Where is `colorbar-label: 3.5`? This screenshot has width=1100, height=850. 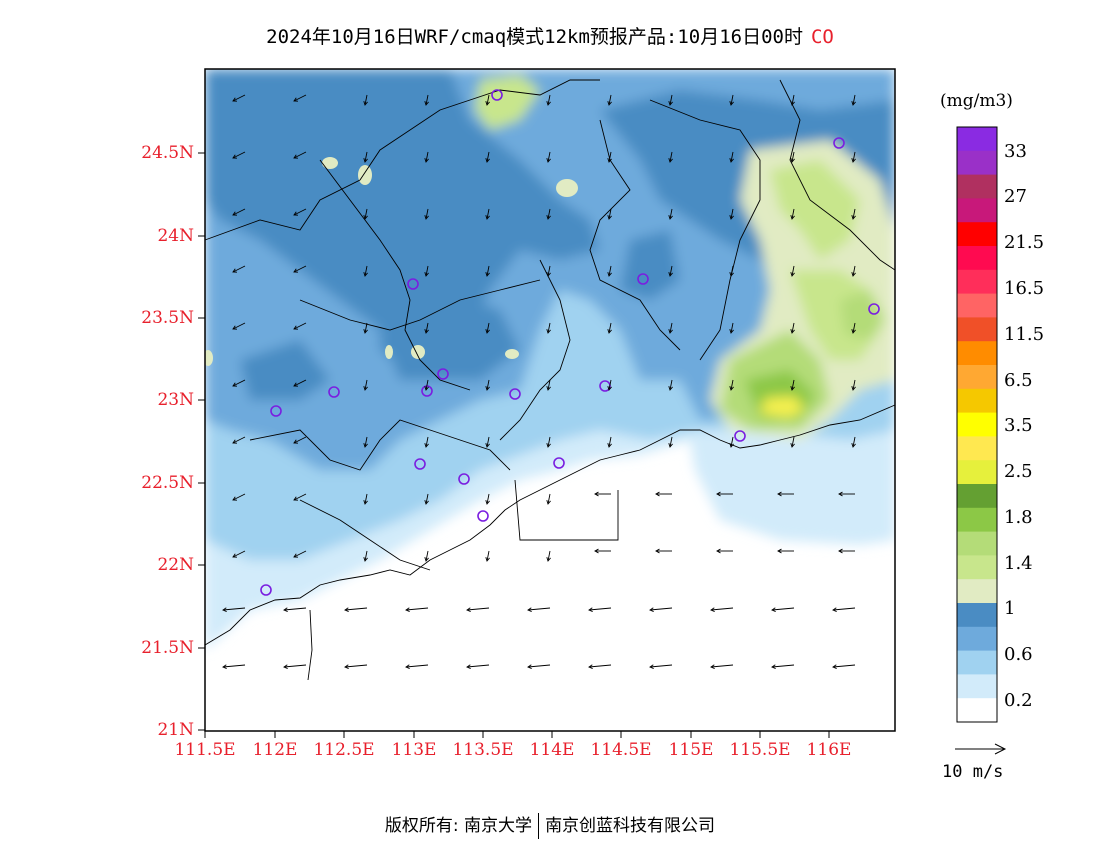 colorbar-label: 3.5 is located at coordinates (1018, 425).